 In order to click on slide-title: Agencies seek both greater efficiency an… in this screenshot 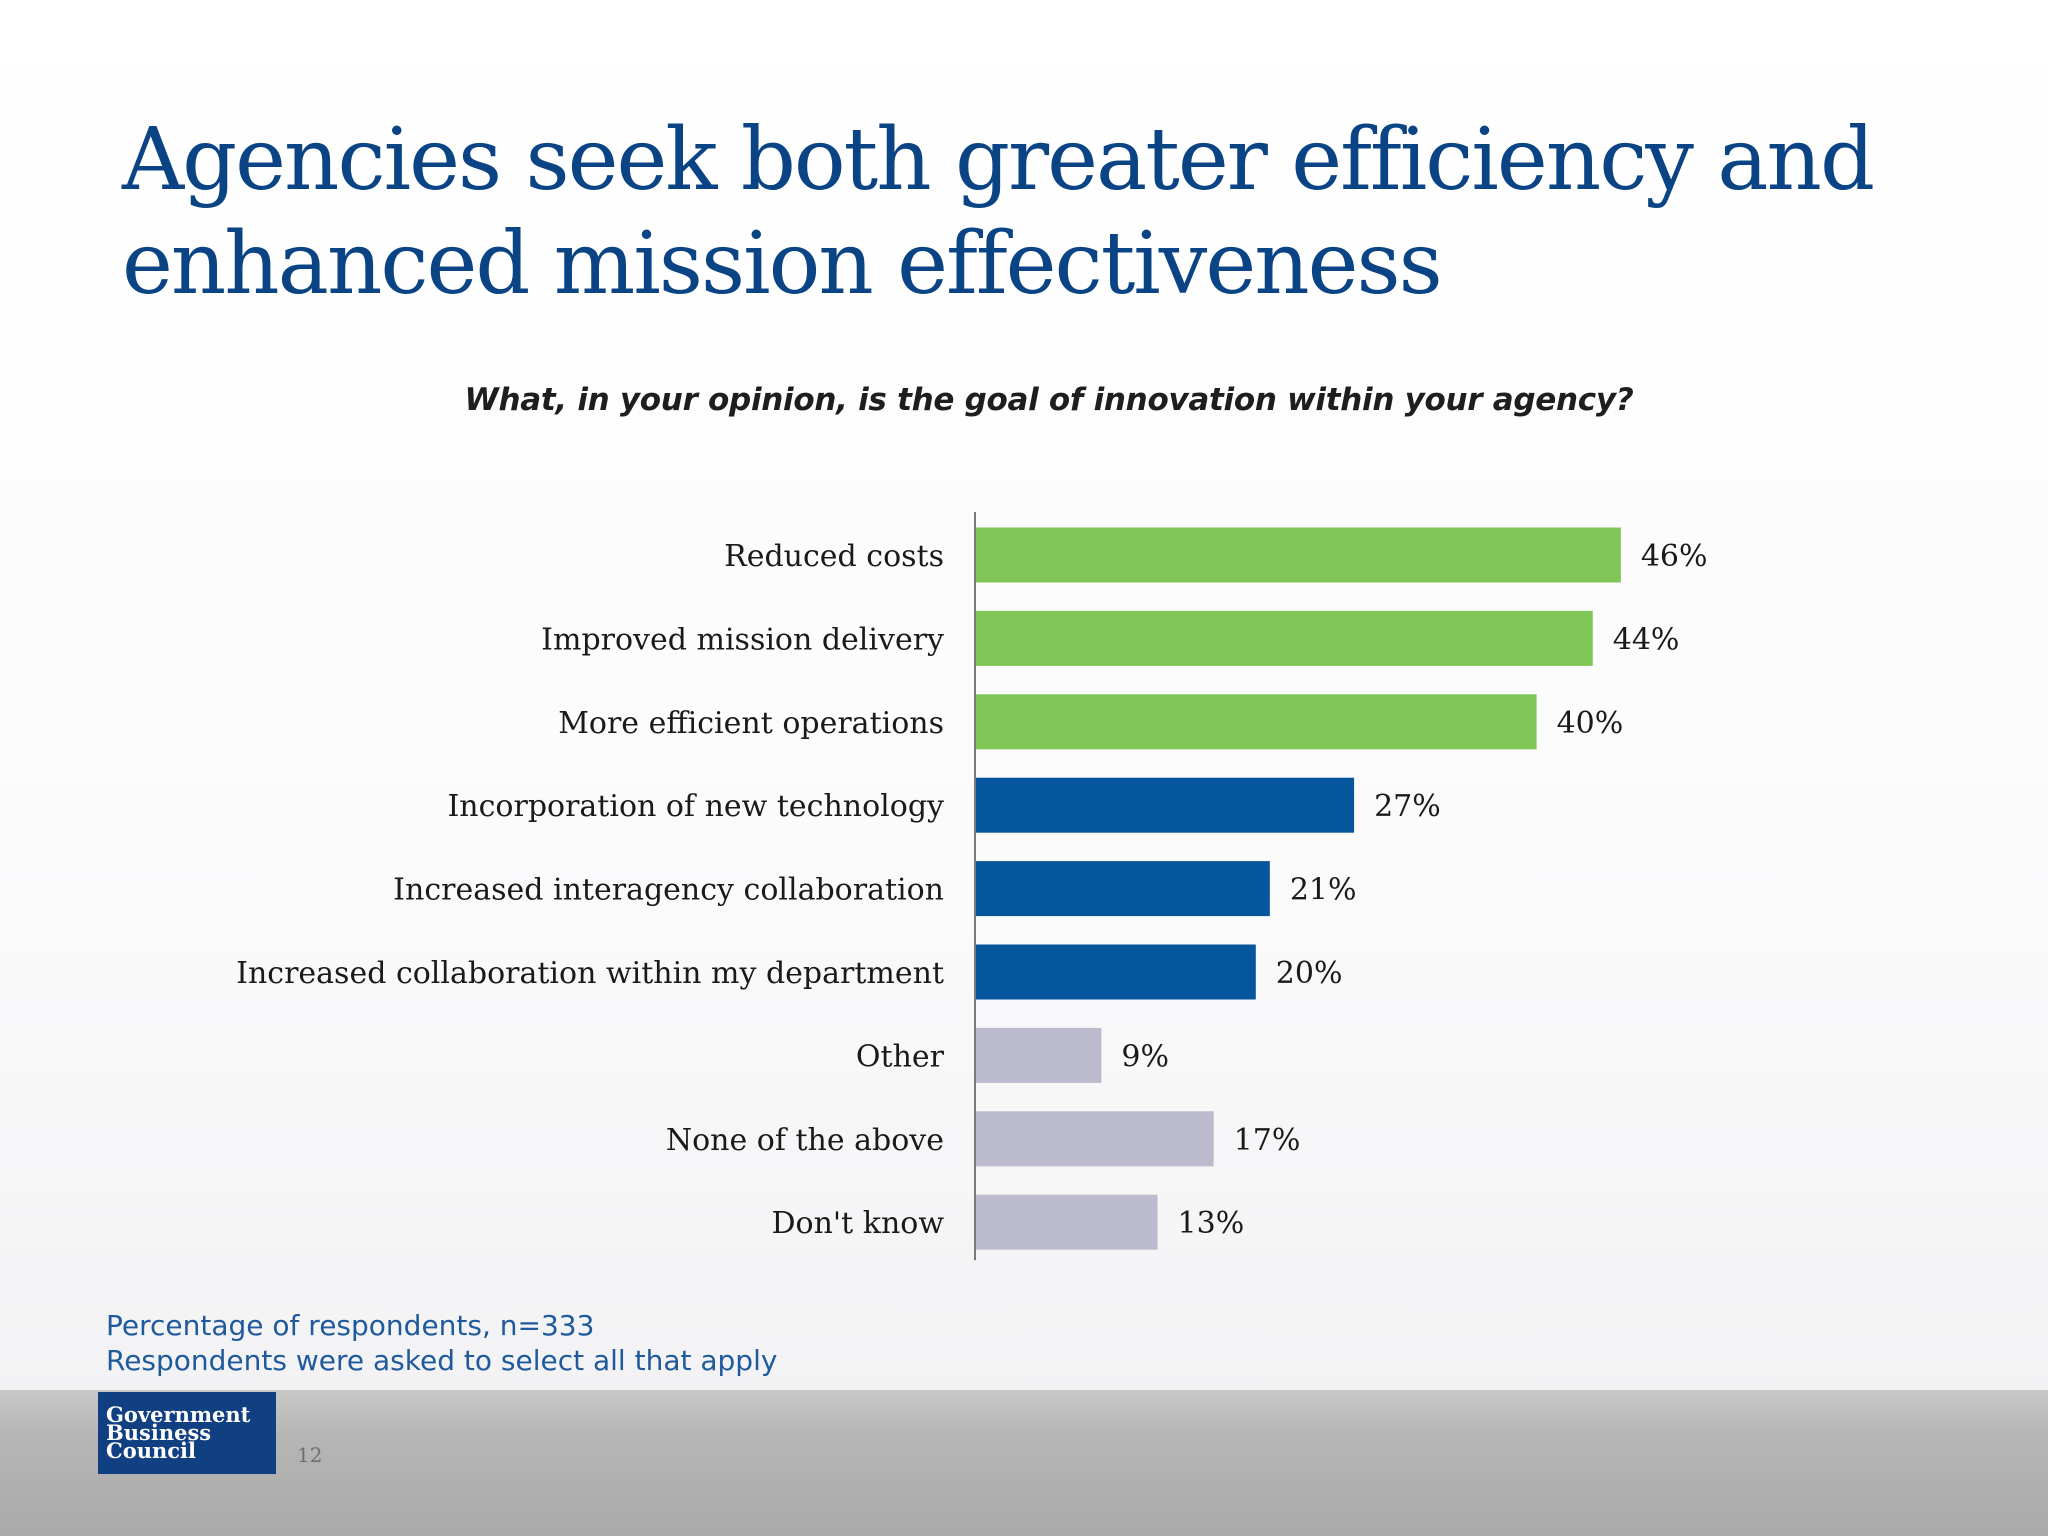, I will do `click(1022, 212)`.